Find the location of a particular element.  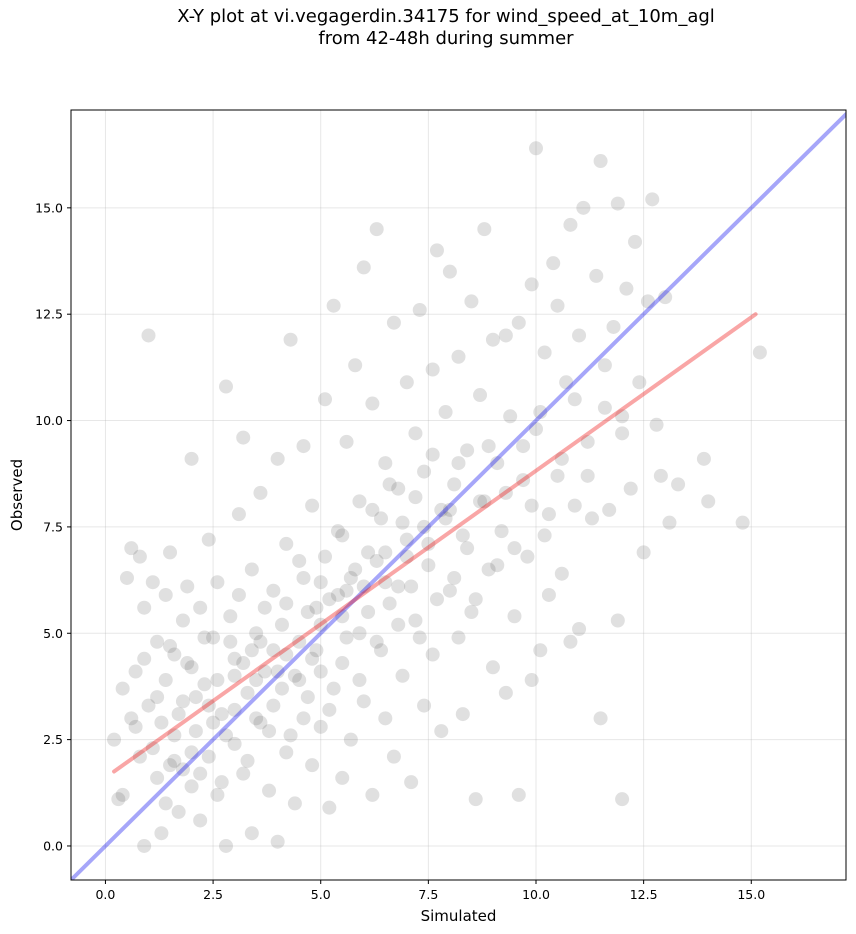

y-tick-label: 15.0 is located at coordinates (49, 207).